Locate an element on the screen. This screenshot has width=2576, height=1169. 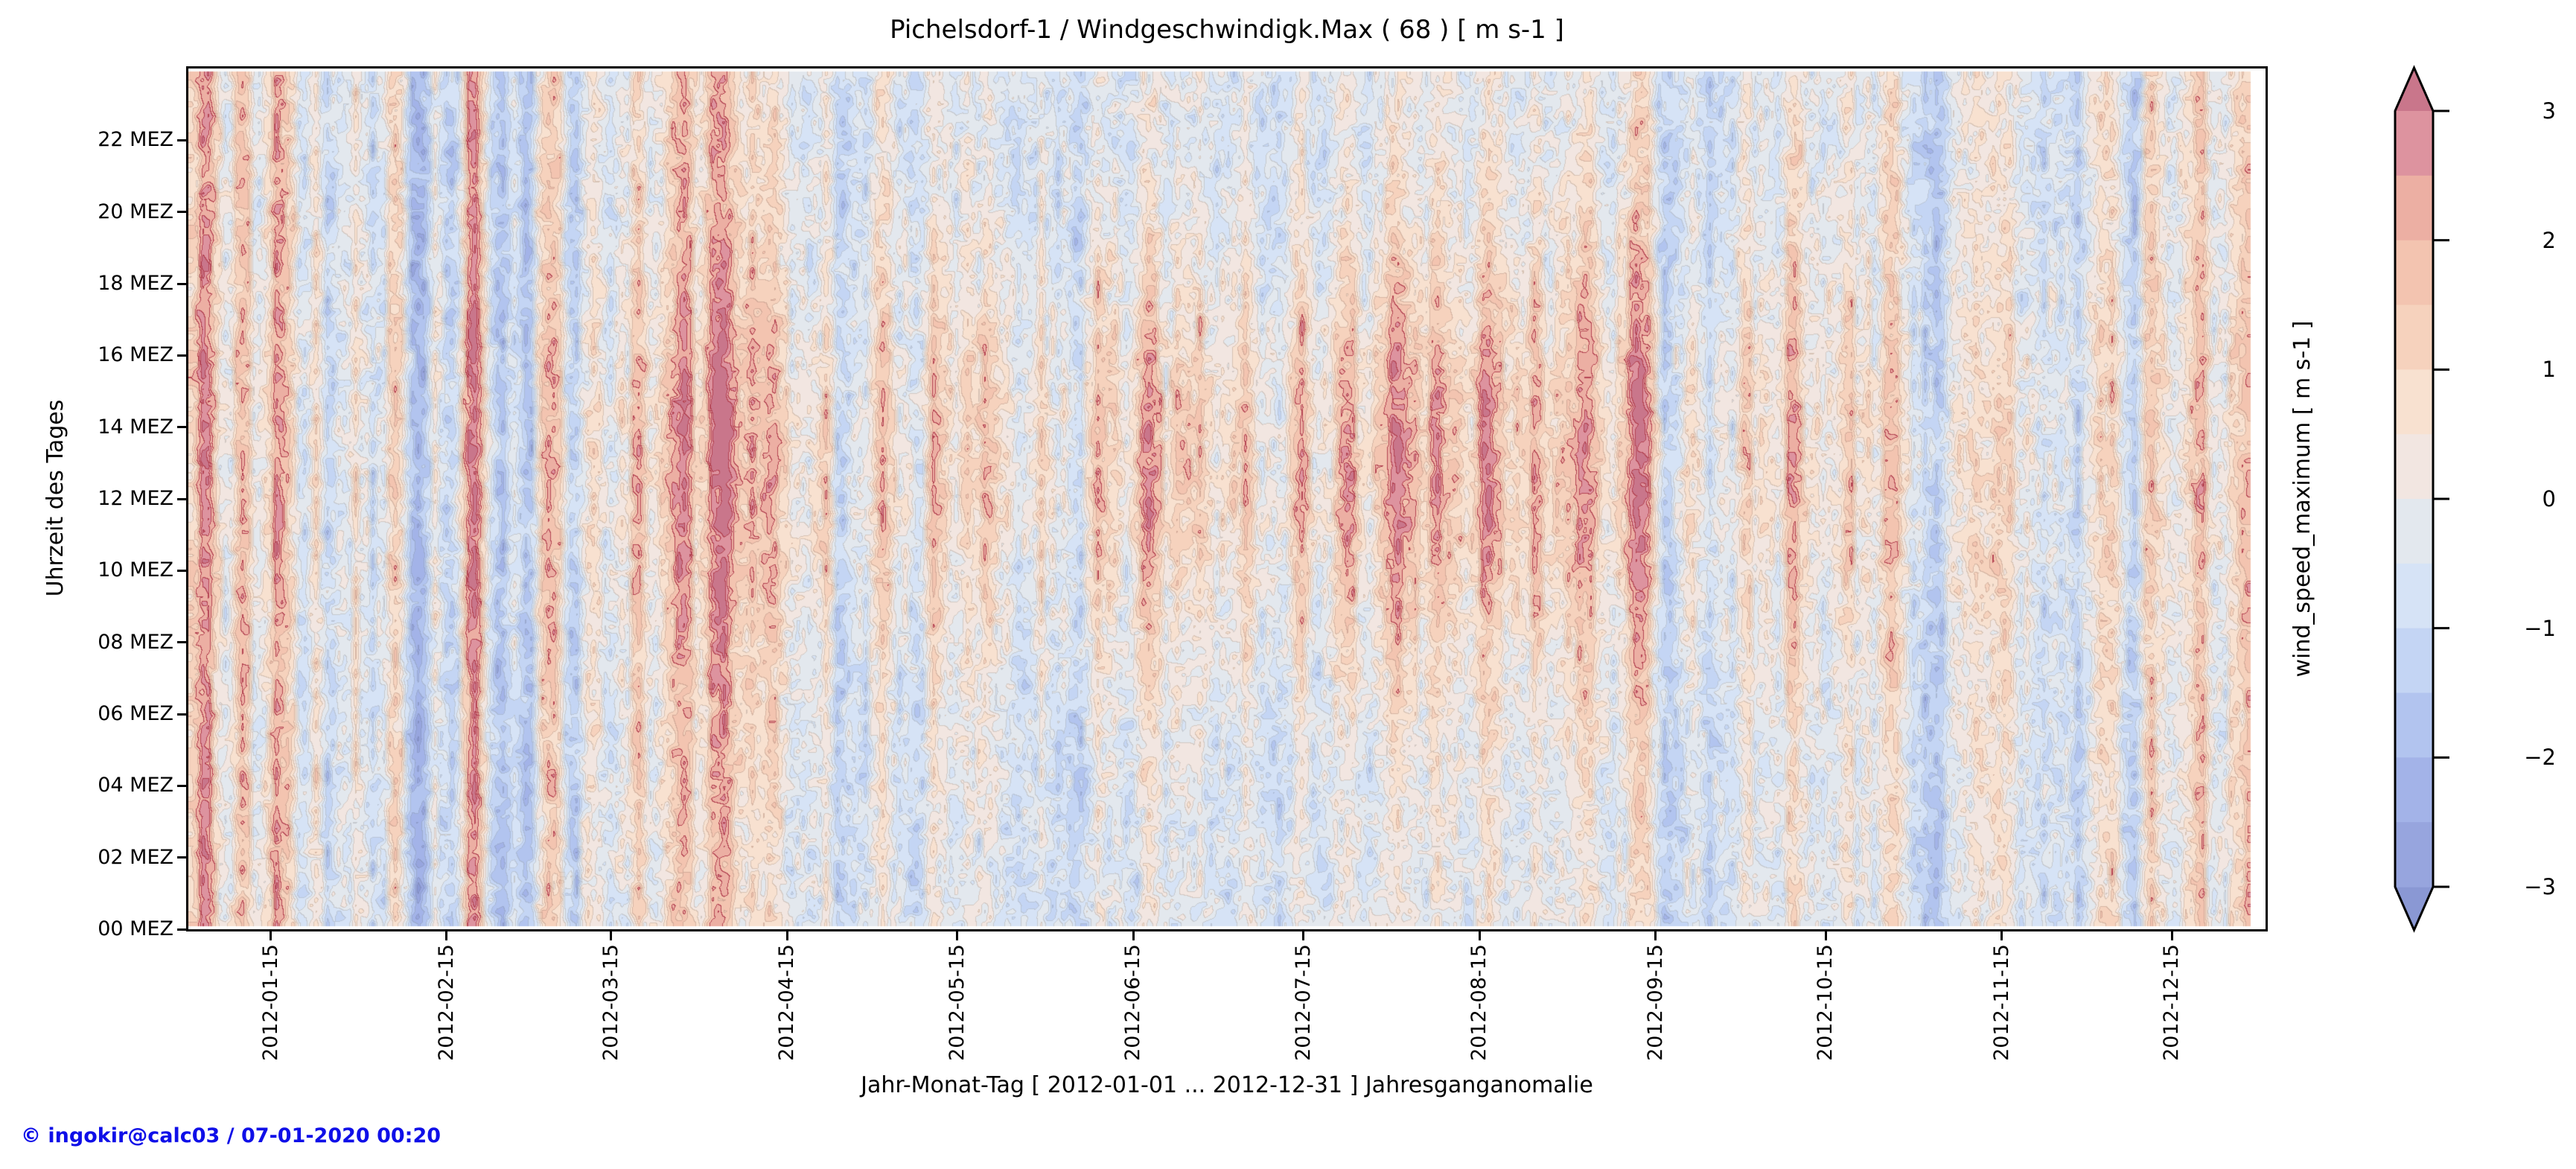
y-tick-label: 14 MEZ is located at coordinates (135, 427).